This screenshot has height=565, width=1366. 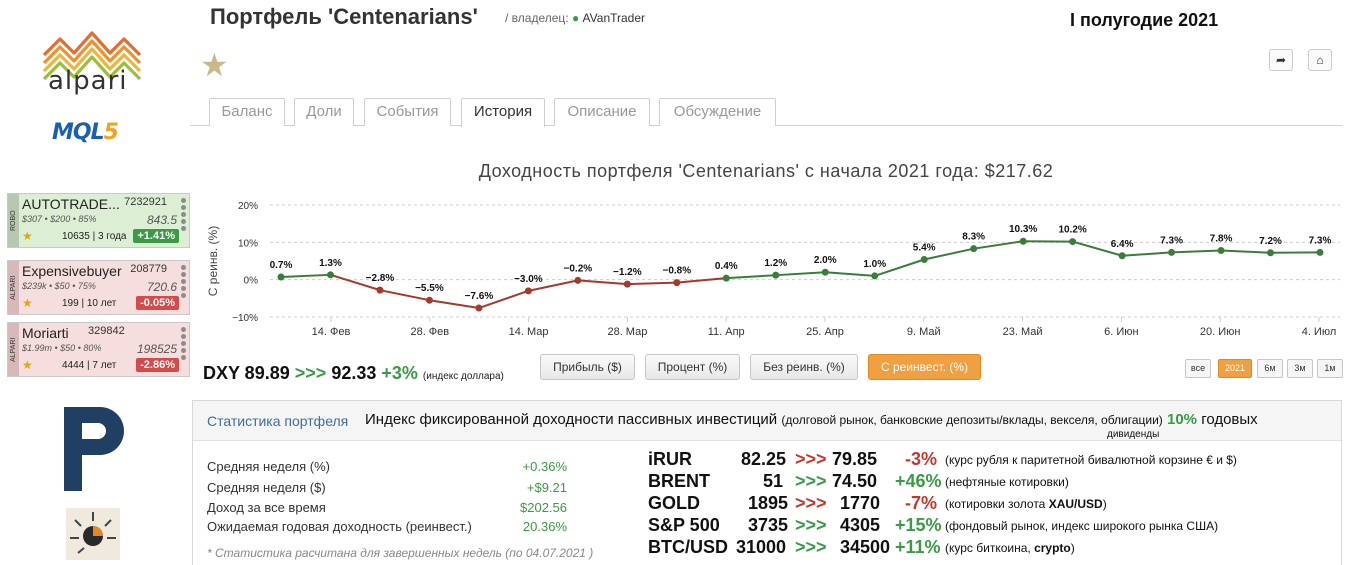 What do you see at coordinates (1221, 239) in the screenshot?
I see `data-label: 7.8%` at bounding box center [1221, 239].